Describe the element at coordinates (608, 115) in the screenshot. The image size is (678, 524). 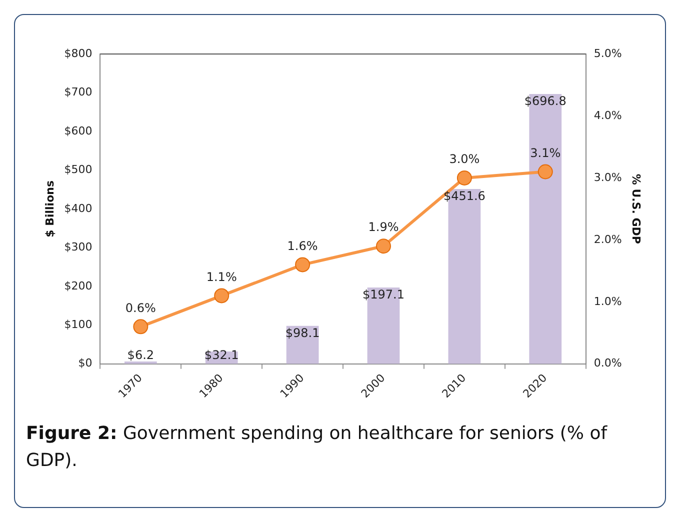
I see `y2-tick-label: 4.0%` at that location.